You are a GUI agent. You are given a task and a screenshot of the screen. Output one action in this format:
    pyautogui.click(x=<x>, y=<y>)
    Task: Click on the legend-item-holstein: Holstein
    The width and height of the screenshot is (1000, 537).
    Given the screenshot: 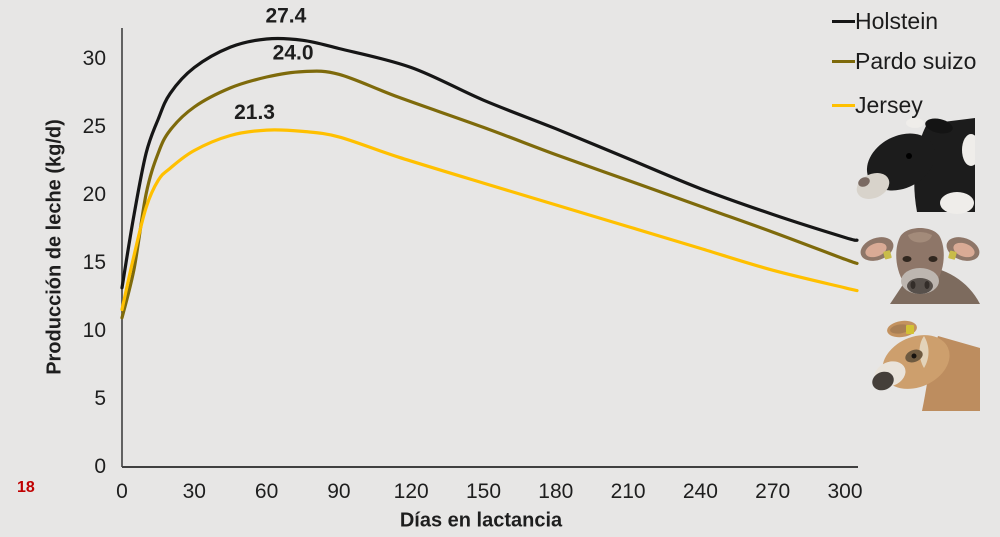 What is the action you would take?
    pyautogui.click(x=885, y=21)
    